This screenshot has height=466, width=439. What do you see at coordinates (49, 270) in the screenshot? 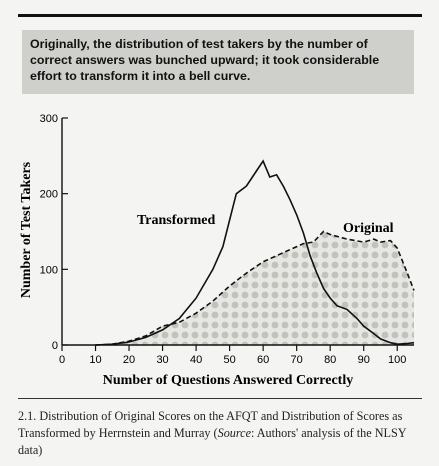
I see `y-tick-label: 100` at bounding box center [49, 270].